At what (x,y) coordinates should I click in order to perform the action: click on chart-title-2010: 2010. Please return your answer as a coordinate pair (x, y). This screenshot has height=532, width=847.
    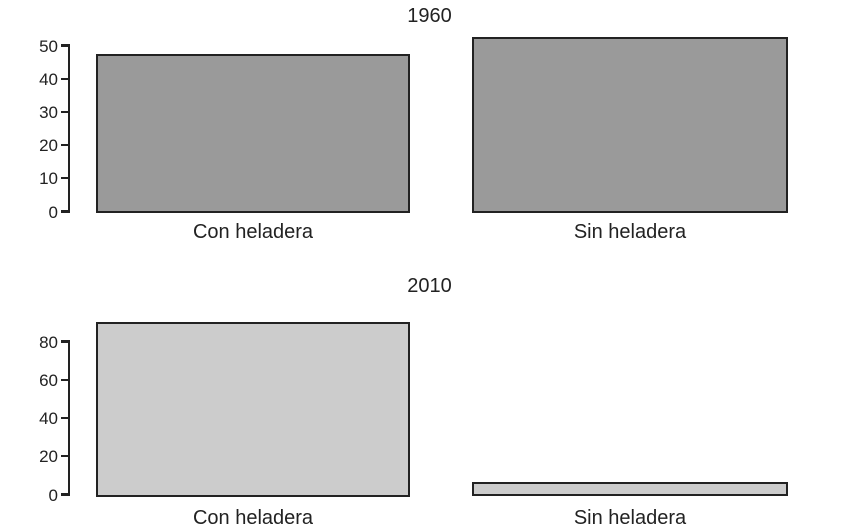
    Looking at the image, I should click on (429, 286).